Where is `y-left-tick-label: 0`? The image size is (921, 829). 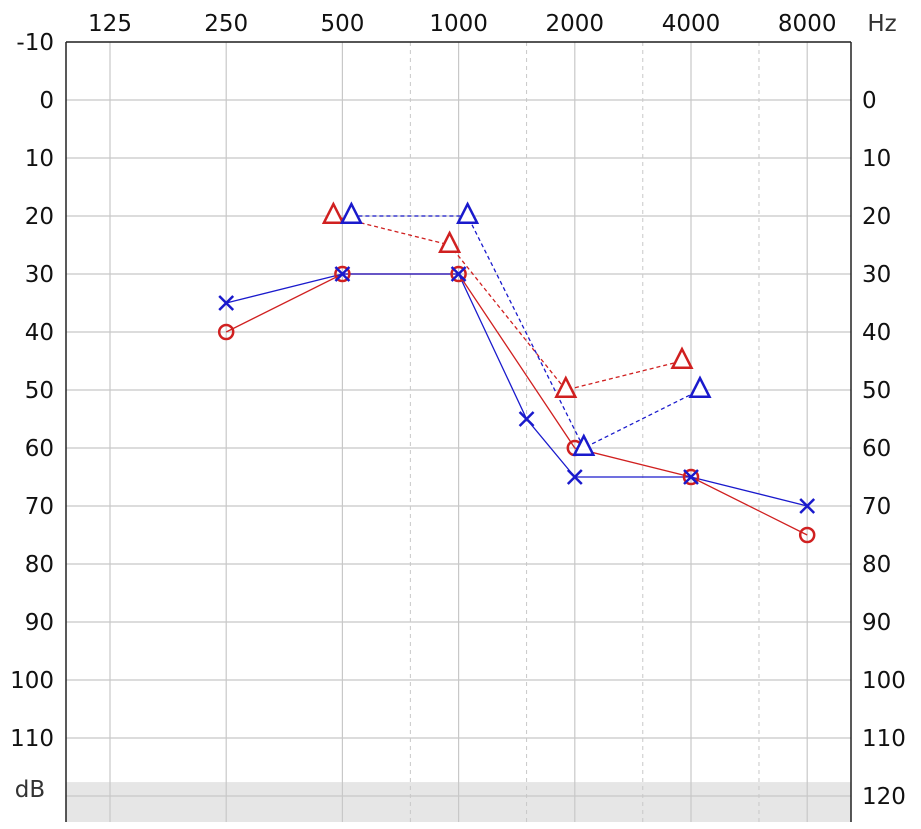
y-left-tick-label: 0 is located at coordinates (46, 101).